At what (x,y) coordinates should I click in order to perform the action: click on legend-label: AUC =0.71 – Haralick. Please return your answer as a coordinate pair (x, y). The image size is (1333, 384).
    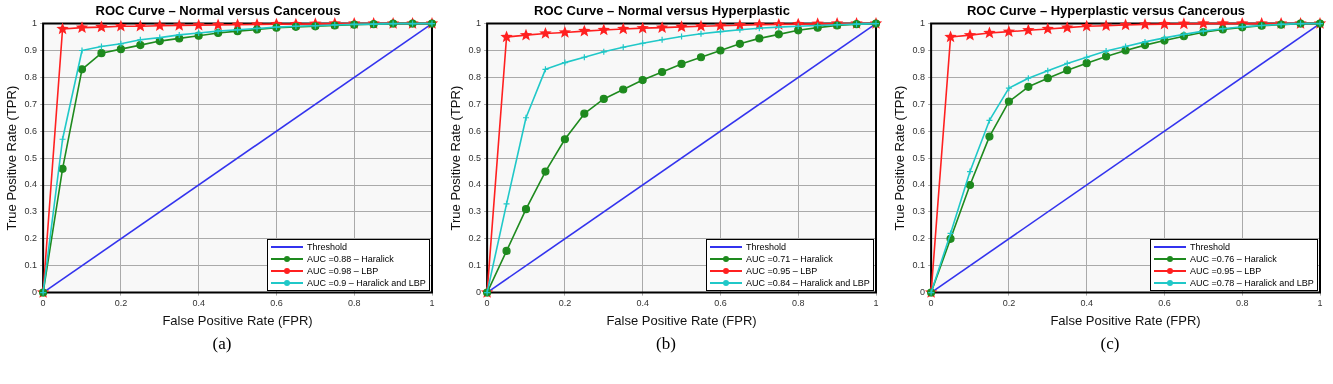
    Looking at the image, I should click on (789, 258).